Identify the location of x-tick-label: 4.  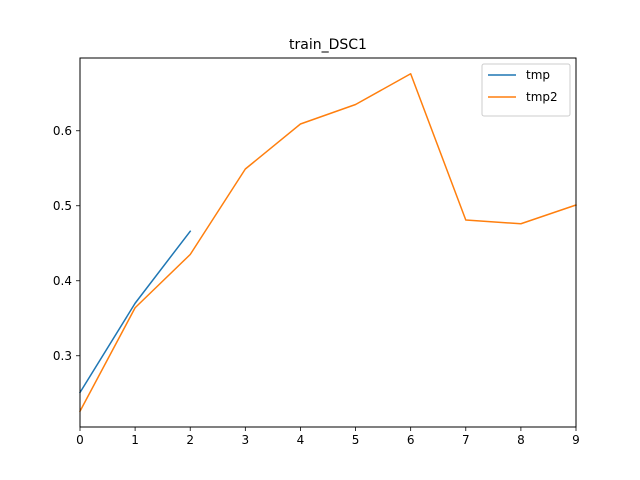
(301, 440).